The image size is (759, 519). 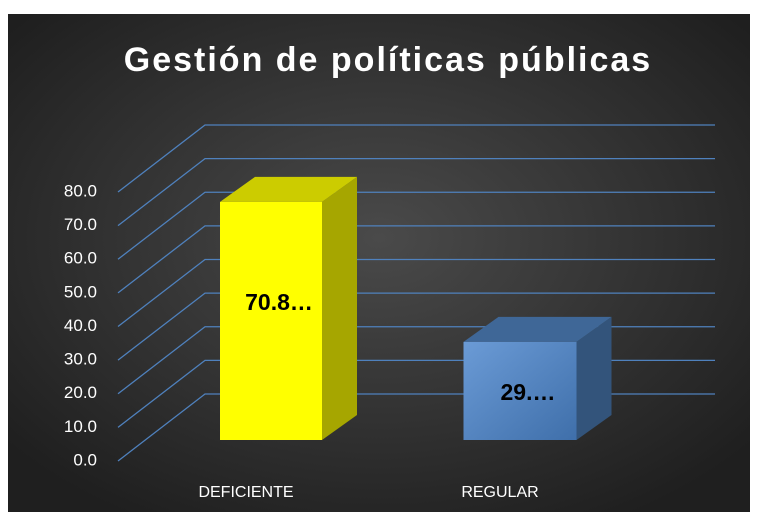 What do you see at coordinates (80, 224) in the screenshot?
I see `y-tick-label: 70.0` at bounding box center [80, 224].